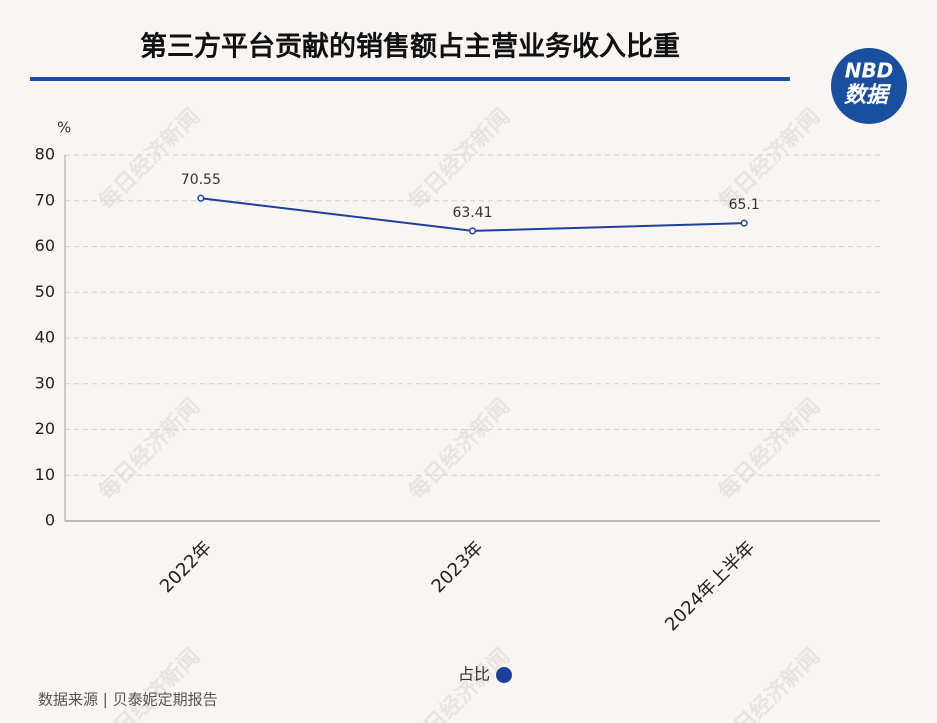 This screenshot has height=723, width=937. Describe the element at coordinates (868, 95) in the screenshot. I see `logo-subtext: 数据` at that location.